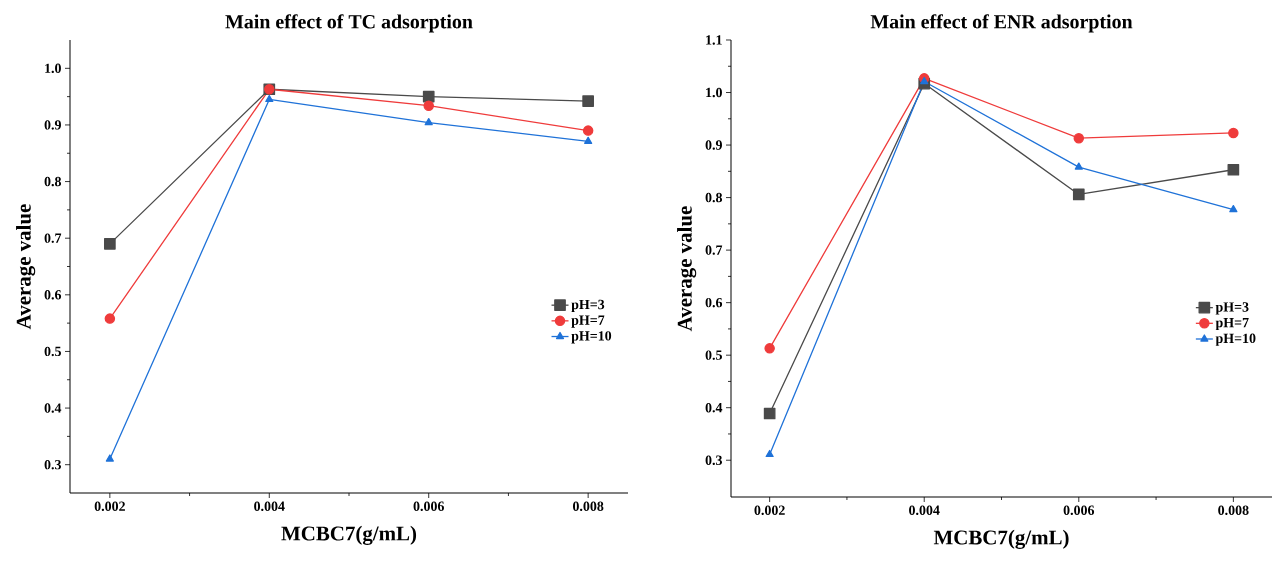  I want to click on chart-title: Main effect of TC adsorption, so click(349, 23).